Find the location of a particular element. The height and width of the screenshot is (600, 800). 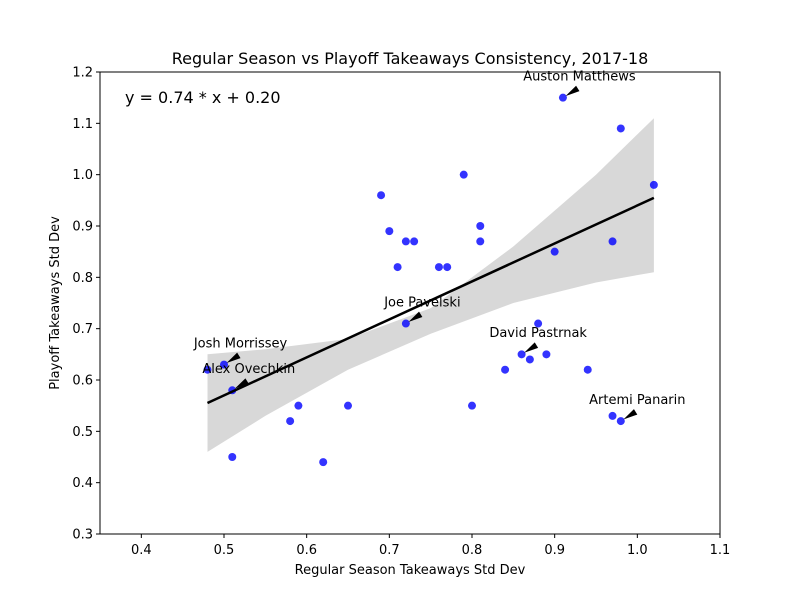

x-tick-label: 0.9 is located at coordinates (554, 550).